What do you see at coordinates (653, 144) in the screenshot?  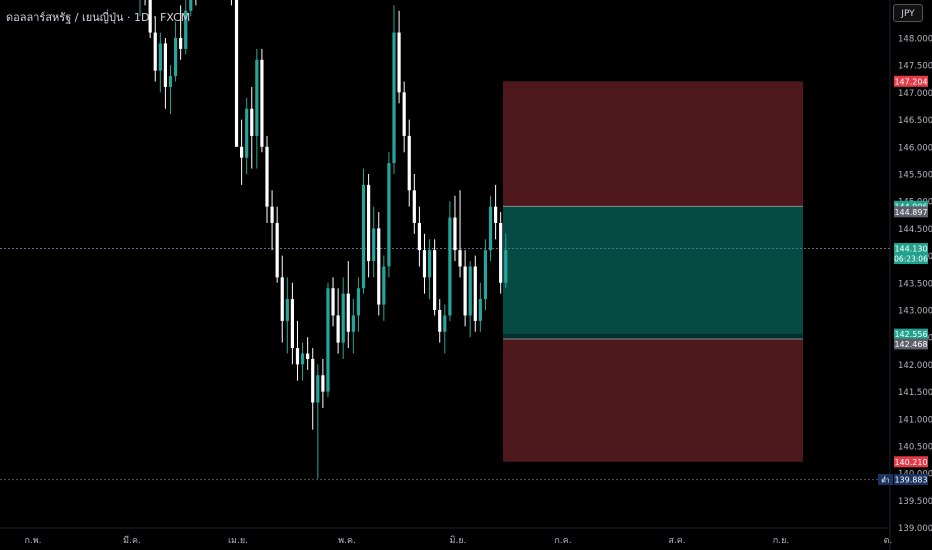 I see `upper-zone` at bounding box center [653, 144].